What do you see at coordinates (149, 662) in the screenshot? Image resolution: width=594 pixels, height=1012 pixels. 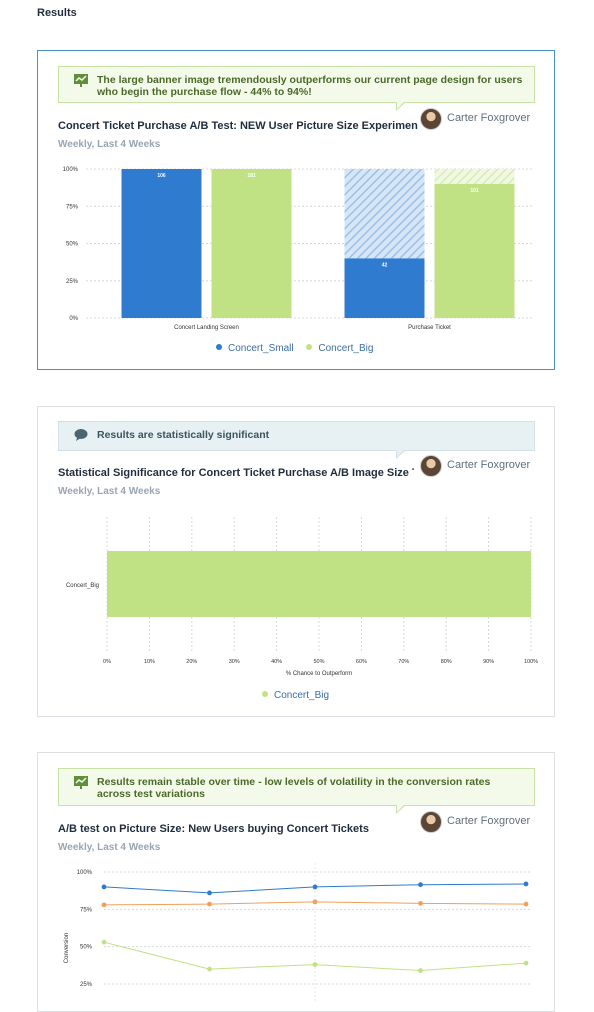 I see `x-tick-label: 10%` at bounding box center [149, 662].